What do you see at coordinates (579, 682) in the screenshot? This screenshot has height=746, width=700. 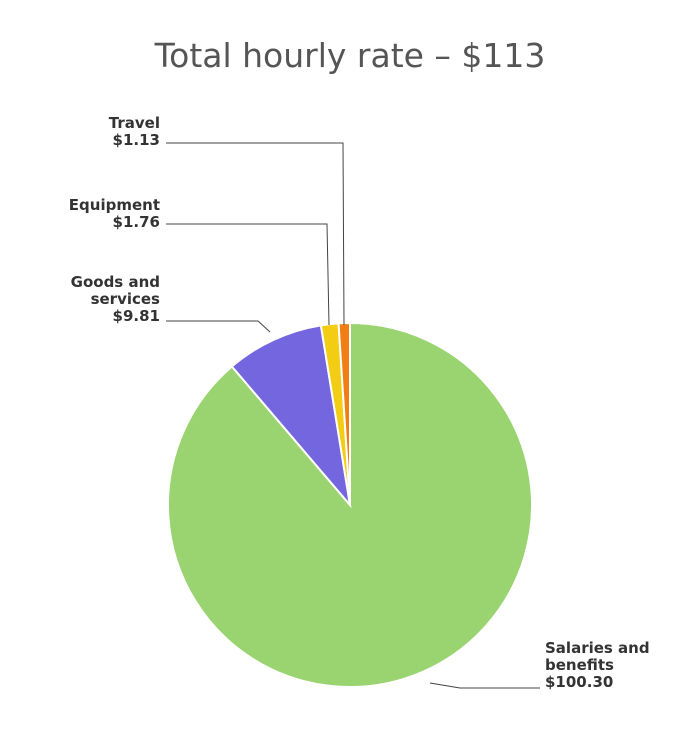 I see `slice-value-salaries-benefits: $100.30` at bounding box center [579, 682].